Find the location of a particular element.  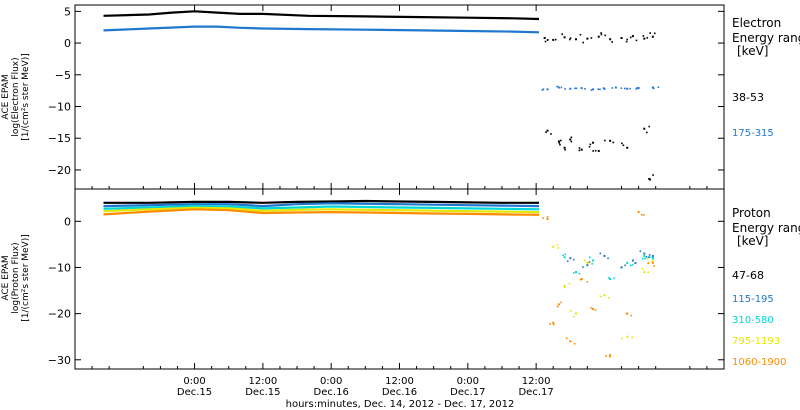

electron-series-2-line is located at coordinates (321, 29).